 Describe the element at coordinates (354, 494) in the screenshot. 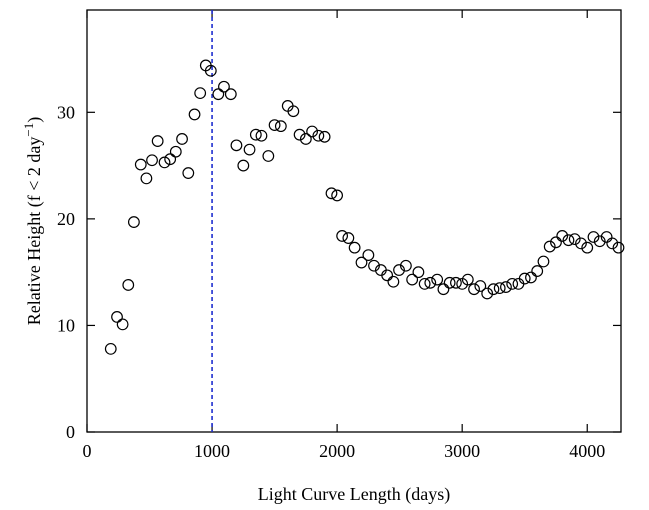

I see `x-axis-label: Light Curve Length (days)` at that location.